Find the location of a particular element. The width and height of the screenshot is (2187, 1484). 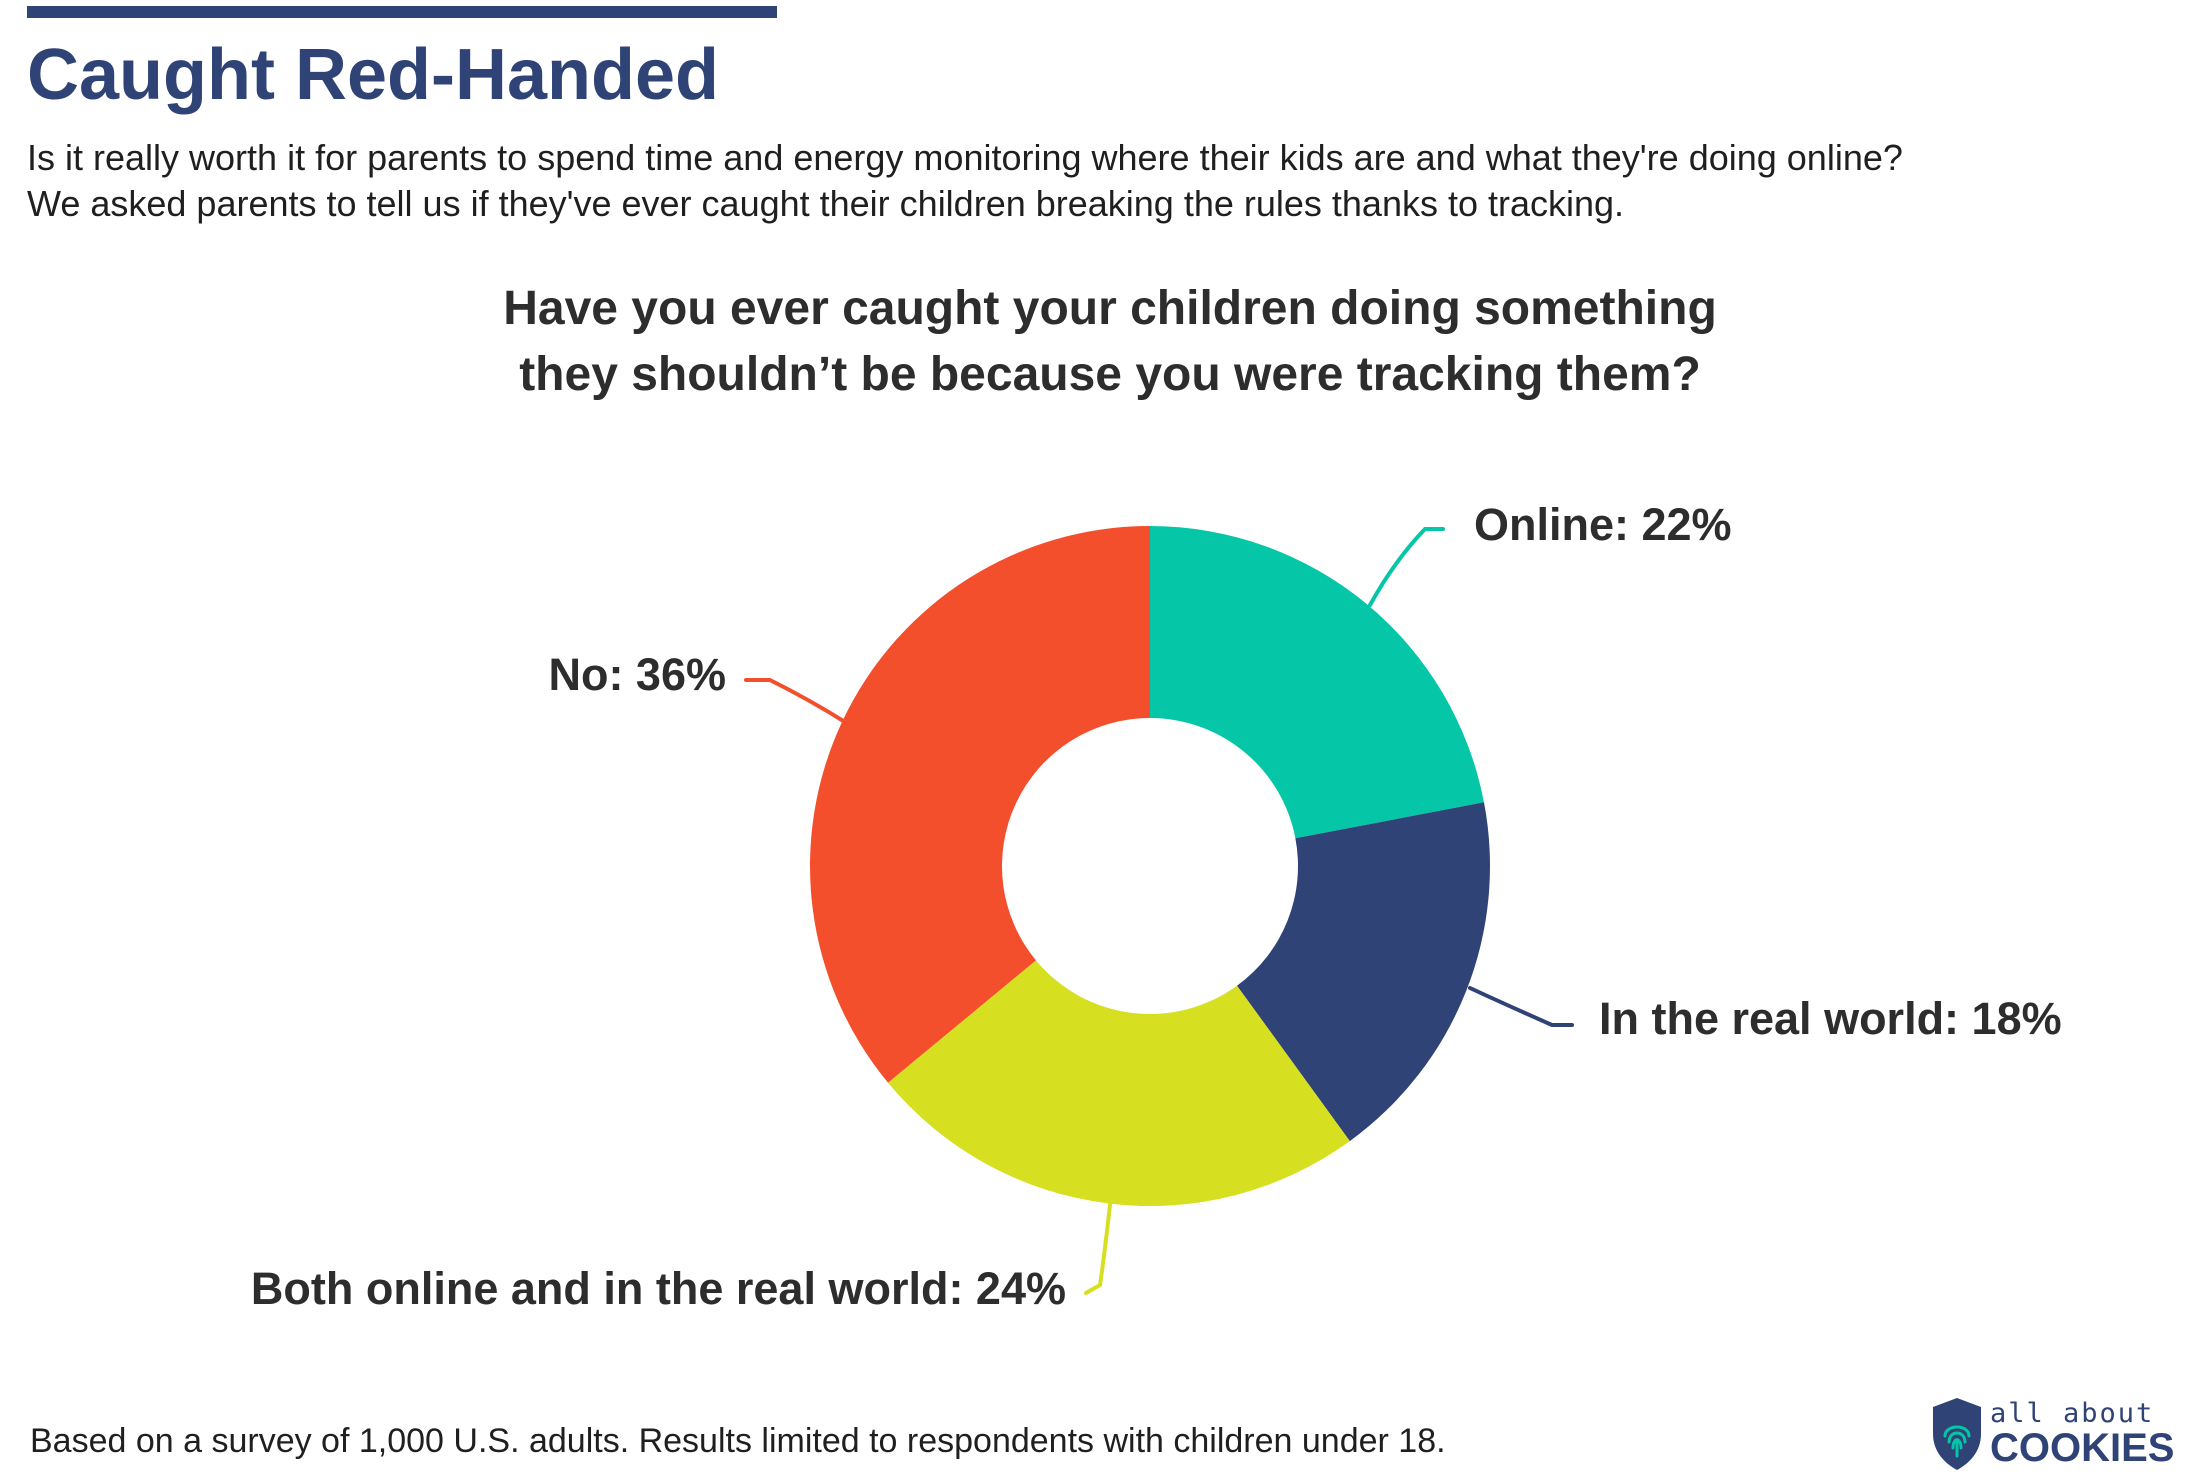

page-title: Caught Red-Handed is located at coordinates (373, 75).